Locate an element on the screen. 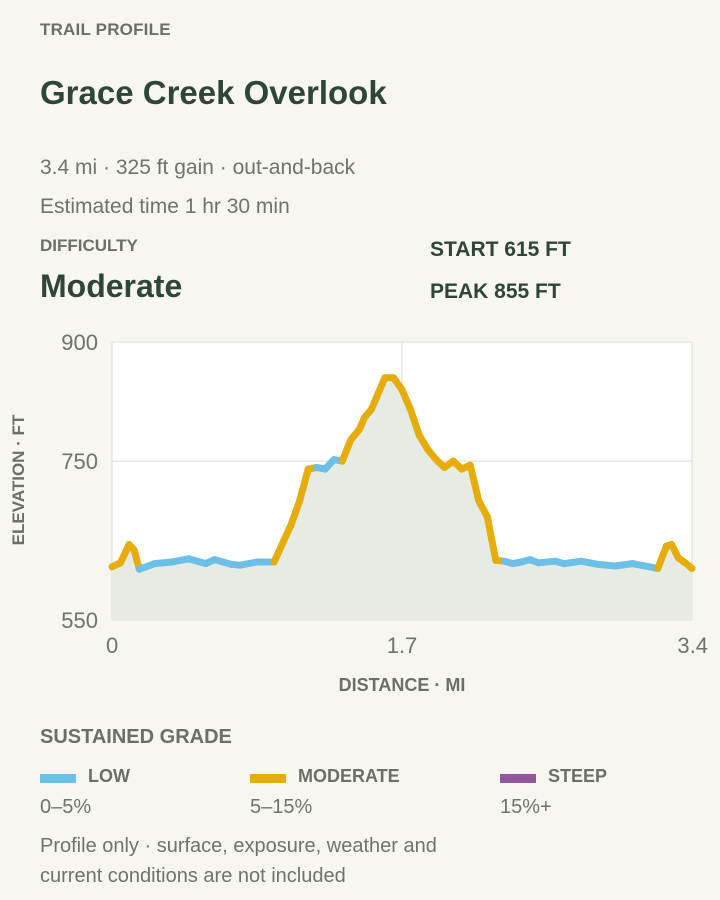 The image size is (720, 900). peak-elevation: PEAK 855 FT is located at coordinates (495, 291).